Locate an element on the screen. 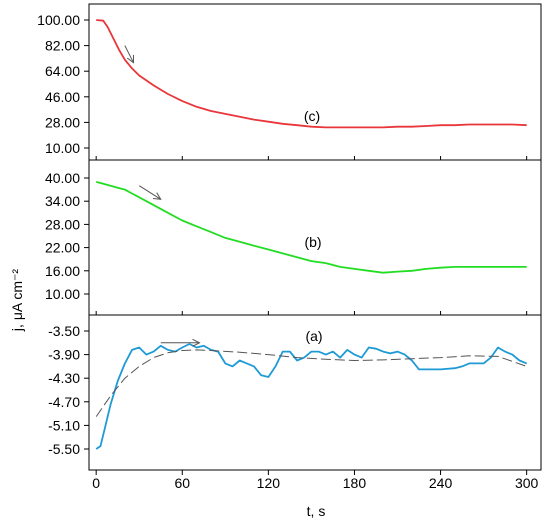 This screenshot has height=522, width=550. x-tick-label: 60 is located at coordinates (182, 483).